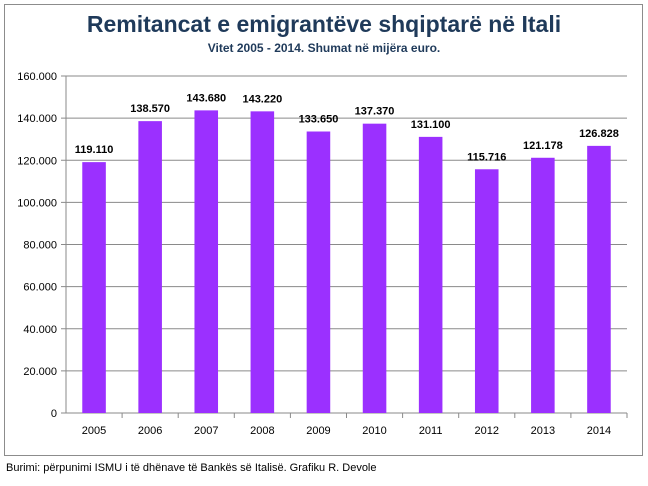 This screenshot has height=486, width=648. Describe the element at coordinates (375, 112) in the screenshot. I see `data-label: 137.370` at that location.